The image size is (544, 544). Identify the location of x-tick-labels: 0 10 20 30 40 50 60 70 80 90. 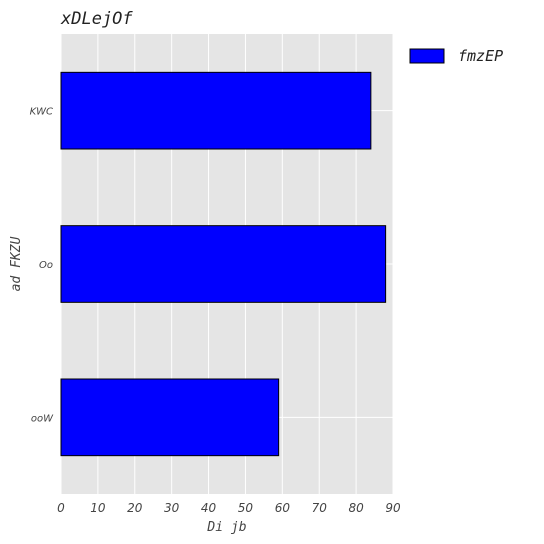
(229, 508).